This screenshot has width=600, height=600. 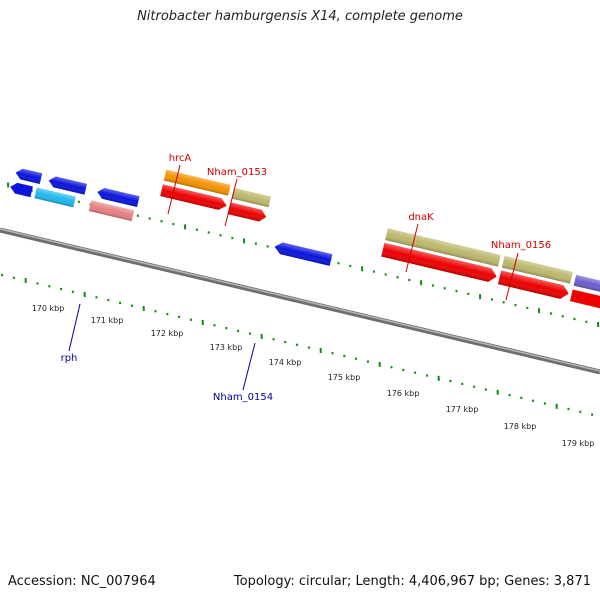 I want to click on accession-text: Accession: NC_007964, so click(x=82, y=581).